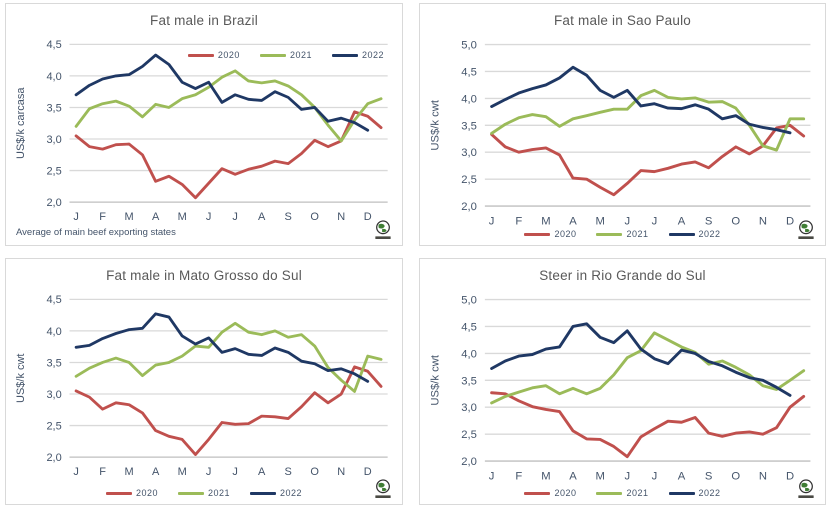 Image resolution: width=829 pixels, height=509 pixels. I want to click on chart-title: Fat male in Mato Grosso do Sul, so click(204, 275).